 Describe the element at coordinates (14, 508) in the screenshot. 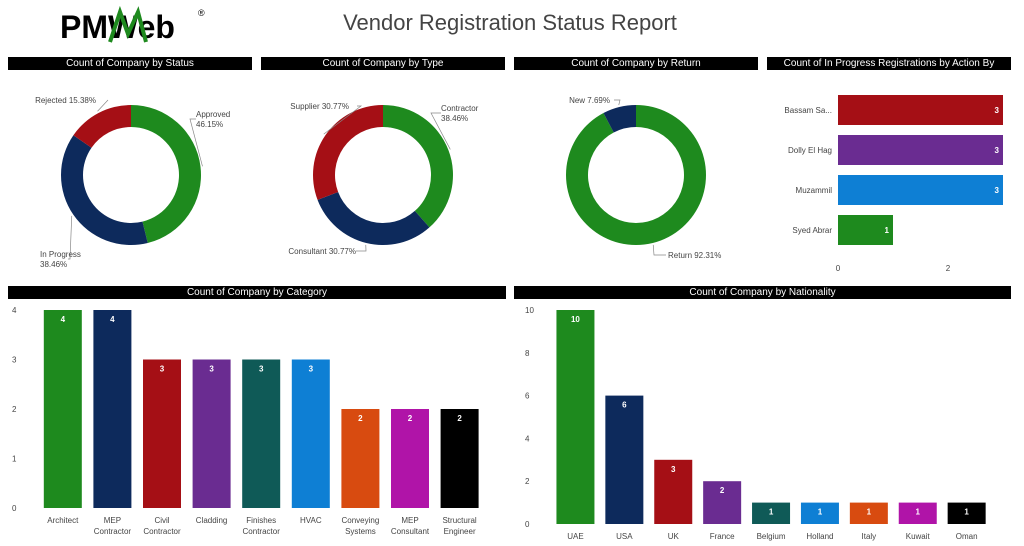

I see `y-tick-label: 0` at that location.